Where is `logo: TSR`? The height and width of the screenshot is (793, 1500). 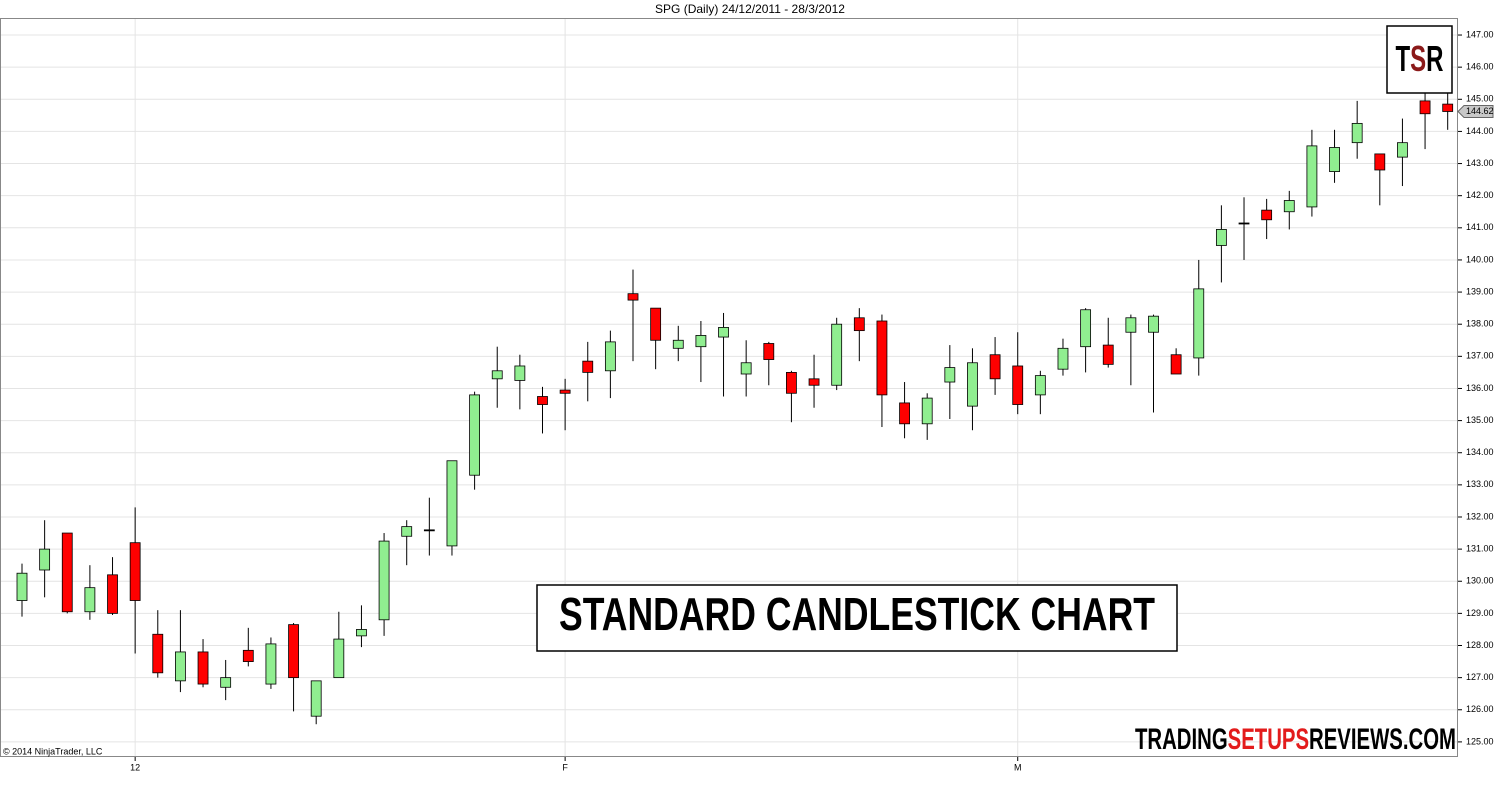 logo: TSR is located at coordinates (1420, 58).